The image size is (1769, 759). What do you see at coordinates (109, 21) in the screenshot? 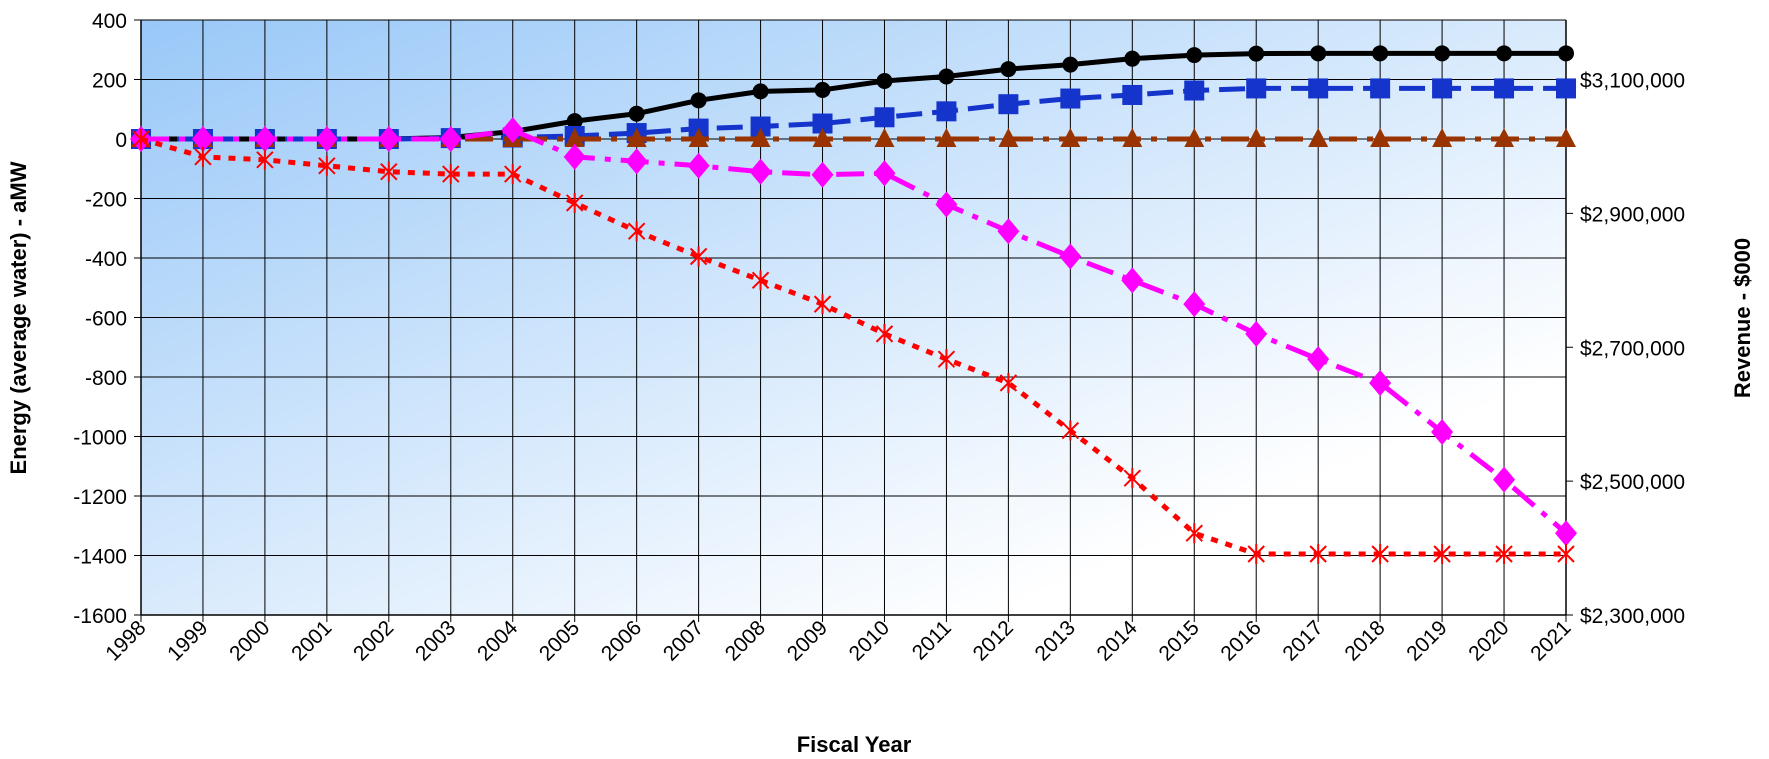
I see `y-tick-label: 400` at bounding box center [109, 21].